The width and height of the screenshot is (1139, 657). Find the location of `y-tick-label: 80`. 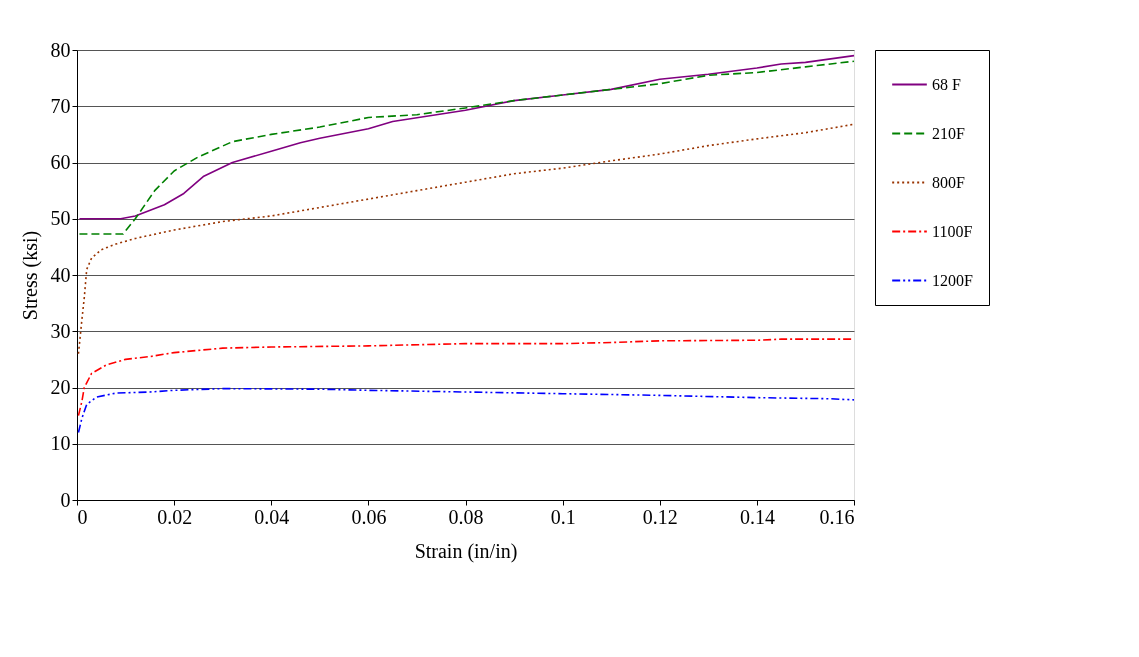

y-tick-label: 80 is located at coordinates (60, 49).